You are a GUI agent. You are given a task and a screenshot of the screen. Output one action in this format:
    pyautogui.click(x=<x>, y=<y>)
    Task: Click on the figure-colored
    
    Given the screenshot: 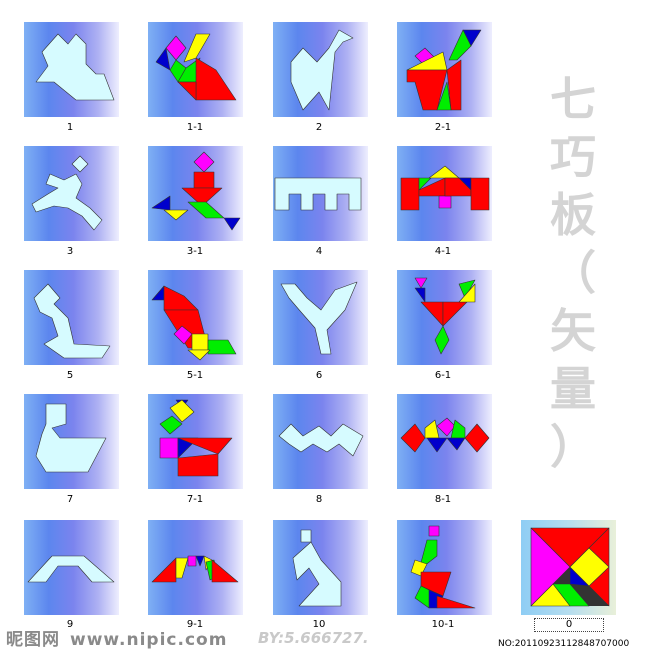 What is the action you would take?
    pyautogui.click(x=443, y=567)
    